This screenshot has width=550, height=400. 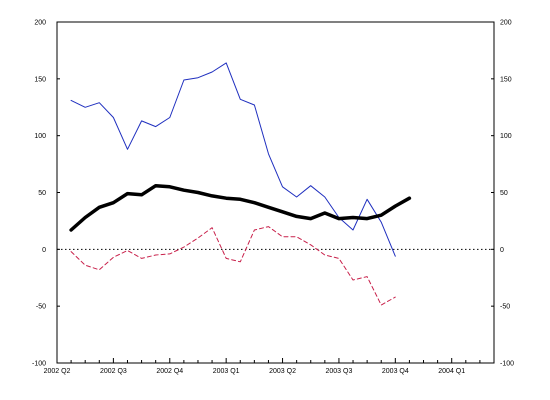 What do you see at coordinates (226, 371) in the screenshot?
I see `x-tick-label: 2003 Q1` at bounding box center [226, 371].